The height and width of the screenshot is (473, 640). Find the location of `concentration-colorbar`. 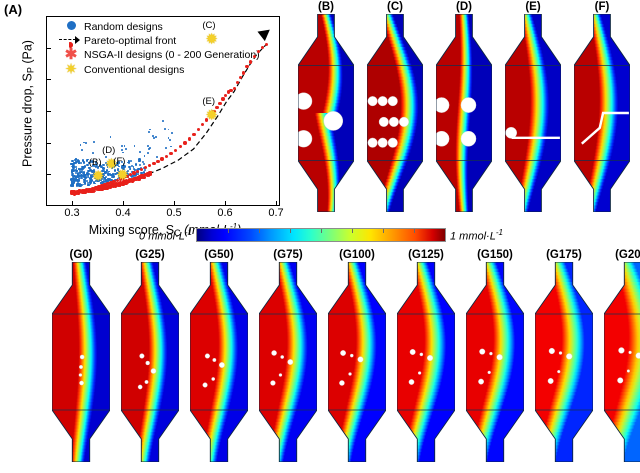

concentration-colorbar is located at coordinates (321, 235).